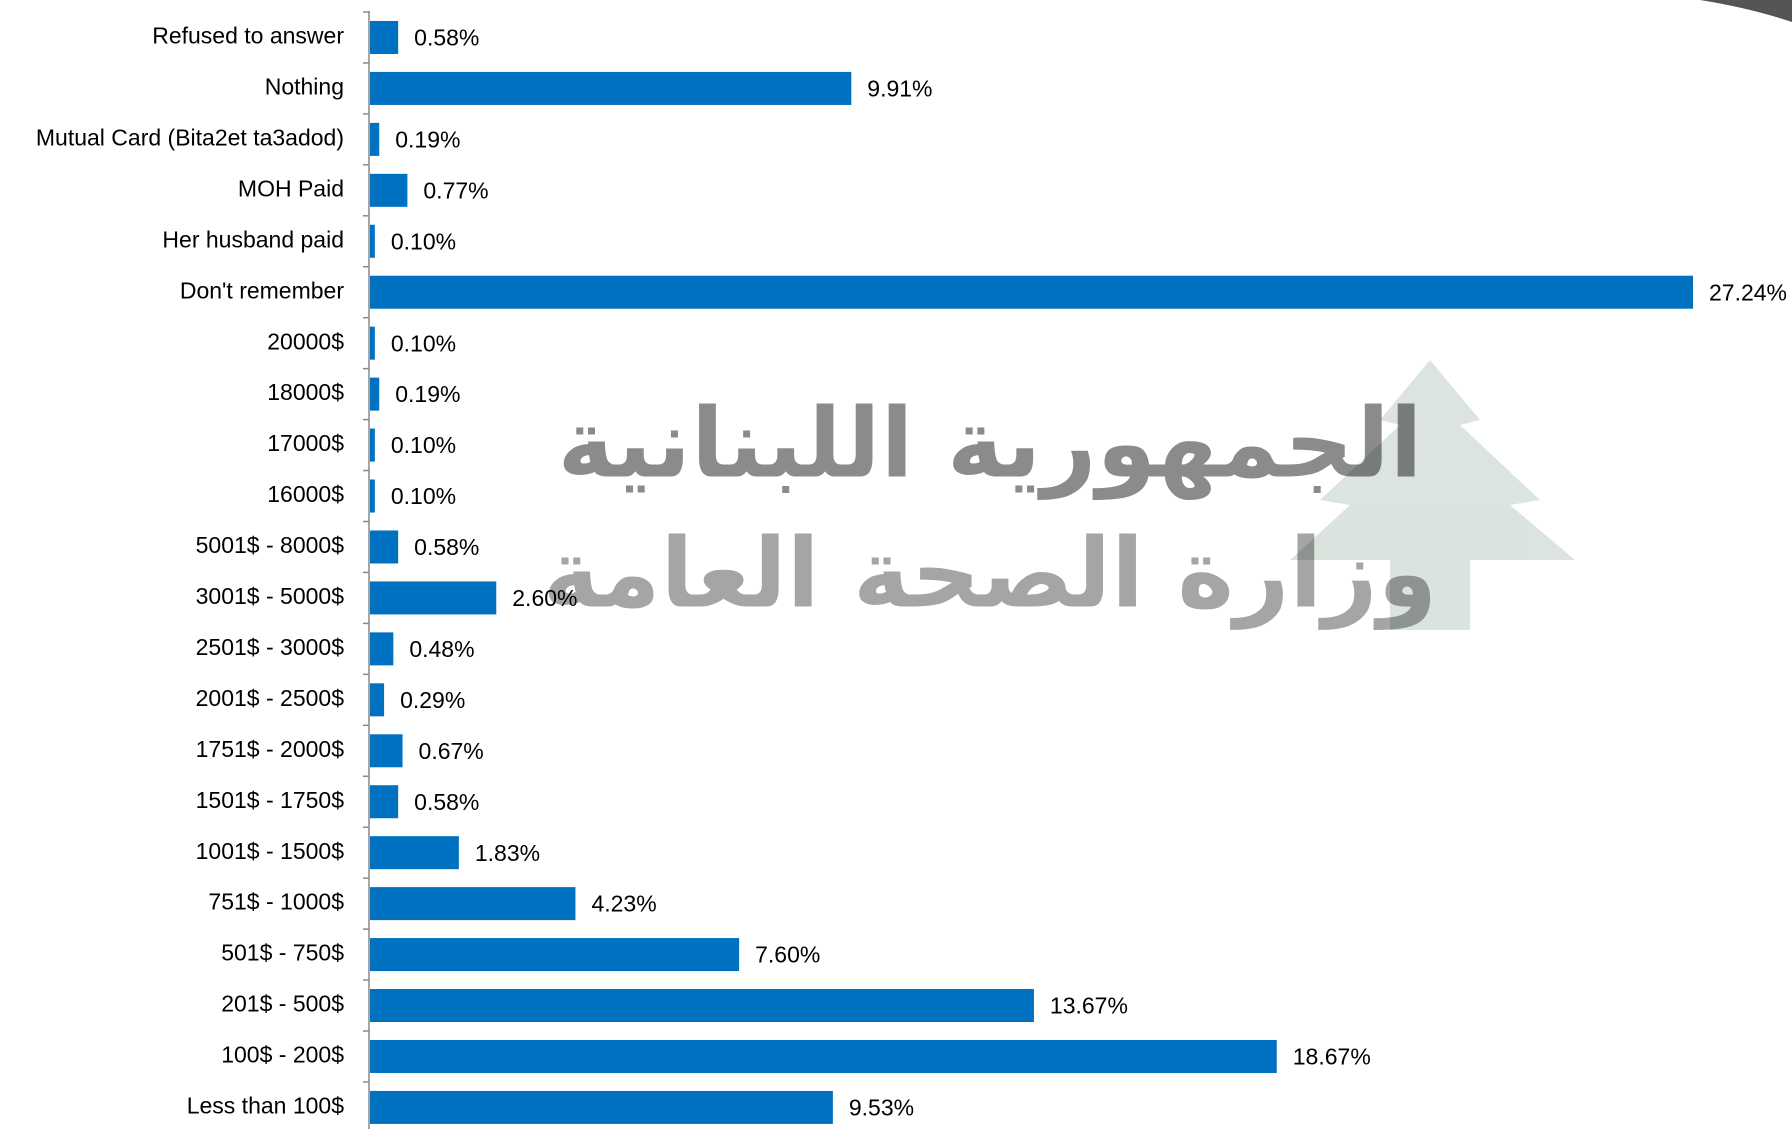  What do you see at coordinates (253, 239) in the screenshot?
I see `y-tick-label: Her husband paid` at bounding box center [253, 239].